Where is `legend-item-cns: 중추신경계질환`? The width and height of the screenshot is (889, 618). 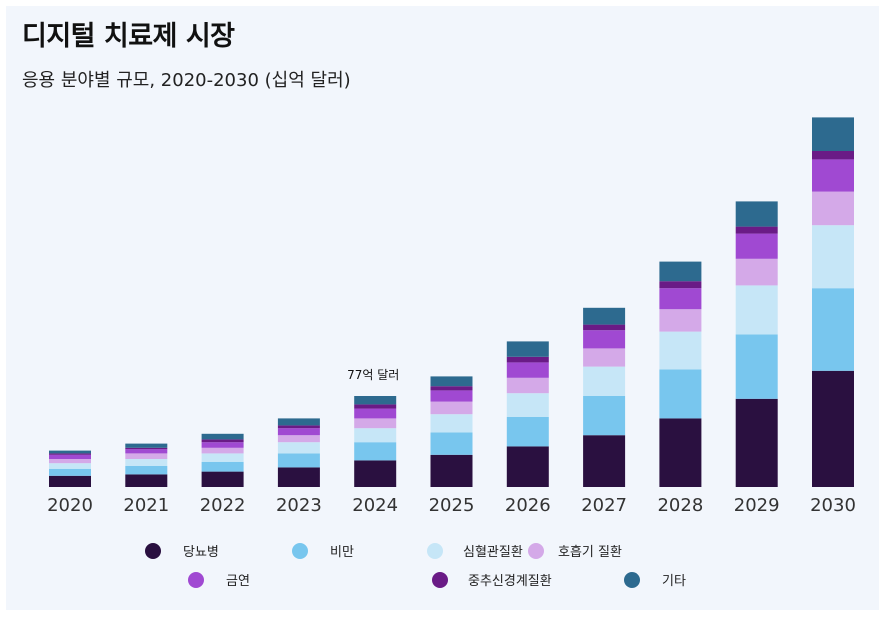
legend-item-cns: 중추신경계질환 is located at coordinates (492, 579).